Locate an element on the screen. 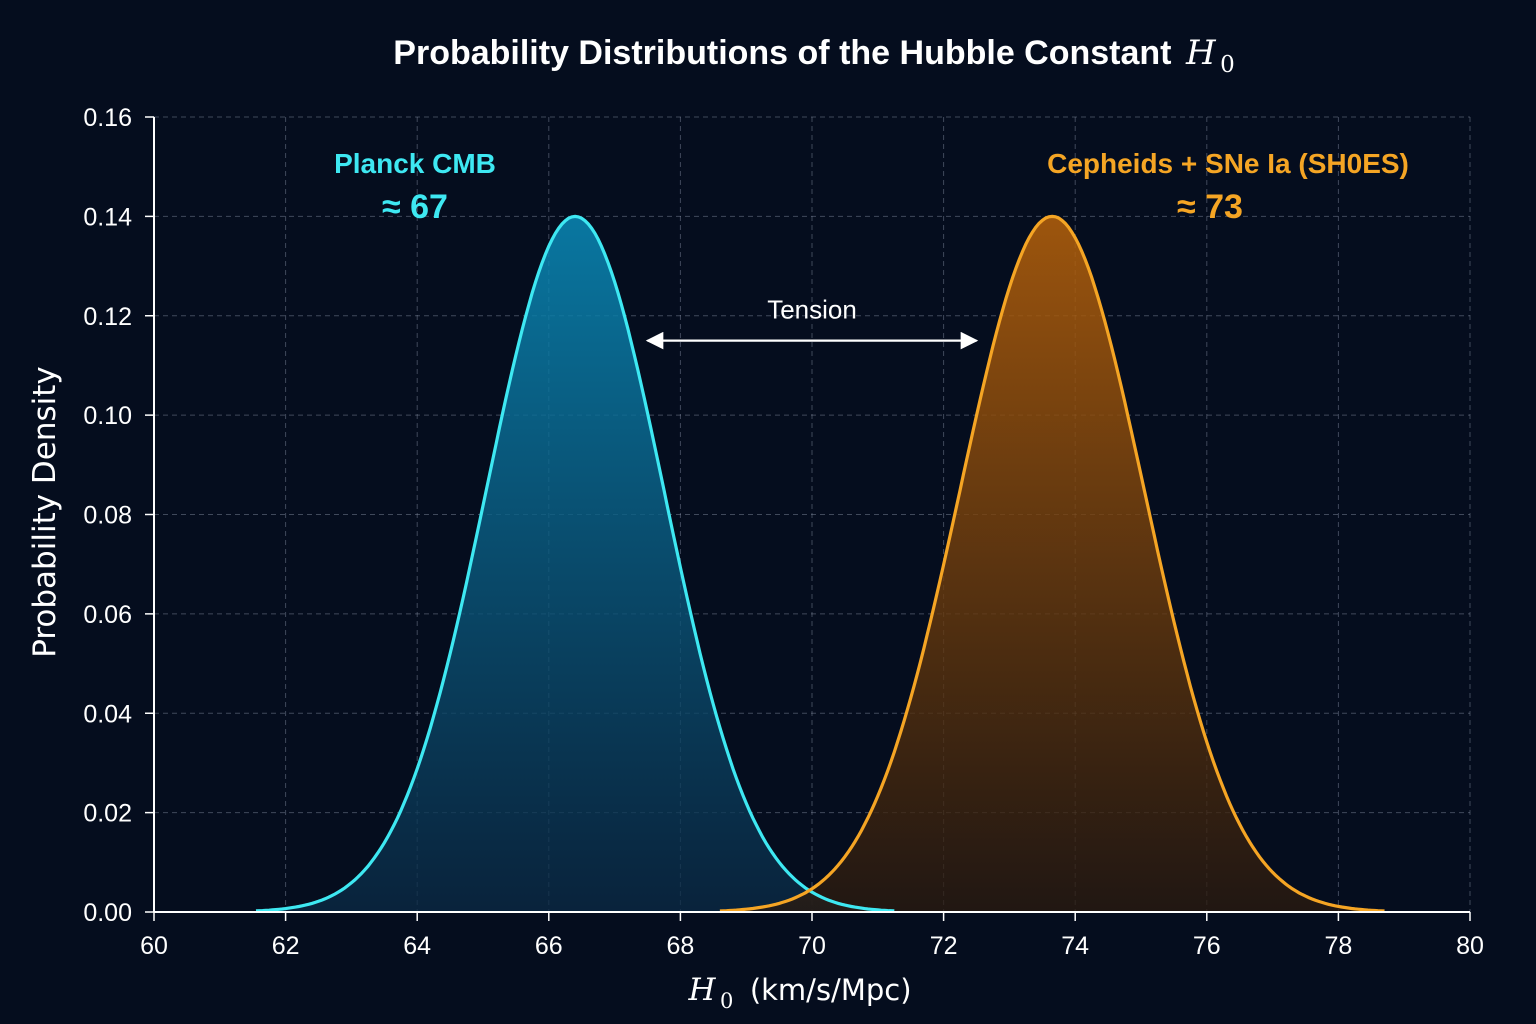 The height and width of the screenshot is (1024, 1536). x-tick-label: 70 is located at coordinates (812, 946).